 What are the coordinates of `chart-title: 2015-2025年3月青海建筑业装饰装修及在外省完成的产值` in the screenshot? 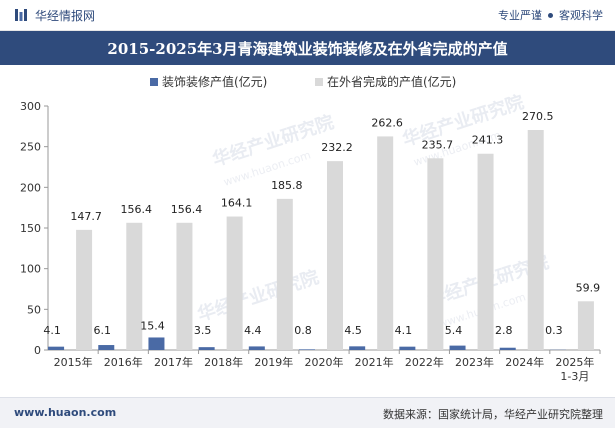 It's located at (307, 48).